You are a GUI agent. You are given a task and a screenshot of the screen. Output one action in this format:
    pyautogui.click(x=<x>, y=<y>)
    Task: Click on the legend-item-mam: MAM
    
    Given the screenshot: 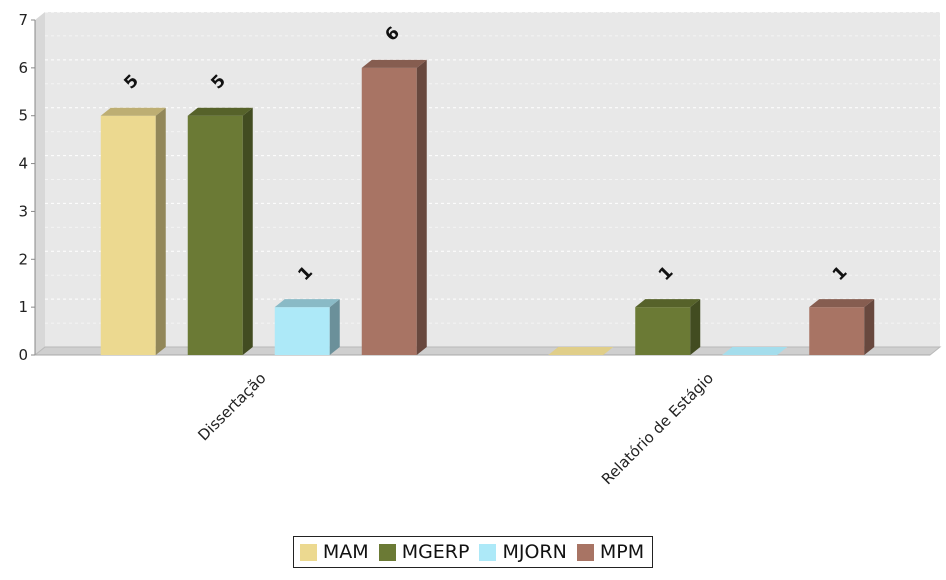 What is the action you would take?
    pyautogui.click(x=334, y=552)
    